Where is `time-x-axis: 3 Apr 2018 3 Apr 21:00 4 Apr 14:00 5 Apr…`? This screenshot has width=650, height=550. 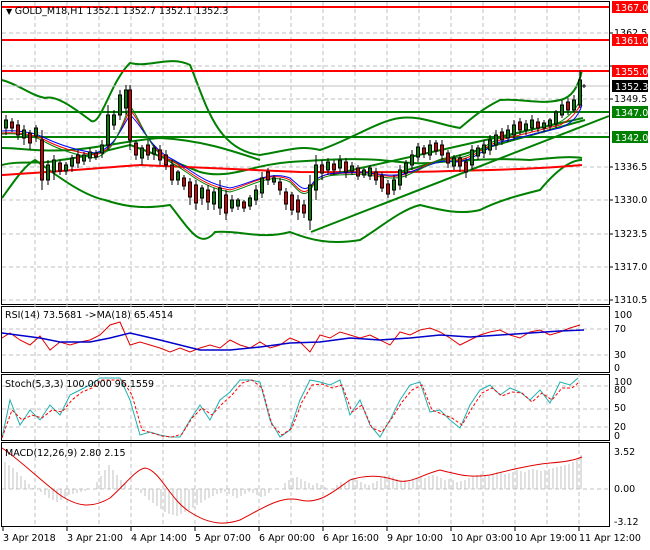 time-x-axis: 3 Apr 2018 3 Apr 21:00 4 Apr 14:00 5 Apr… is located at coordinates (321, 535).